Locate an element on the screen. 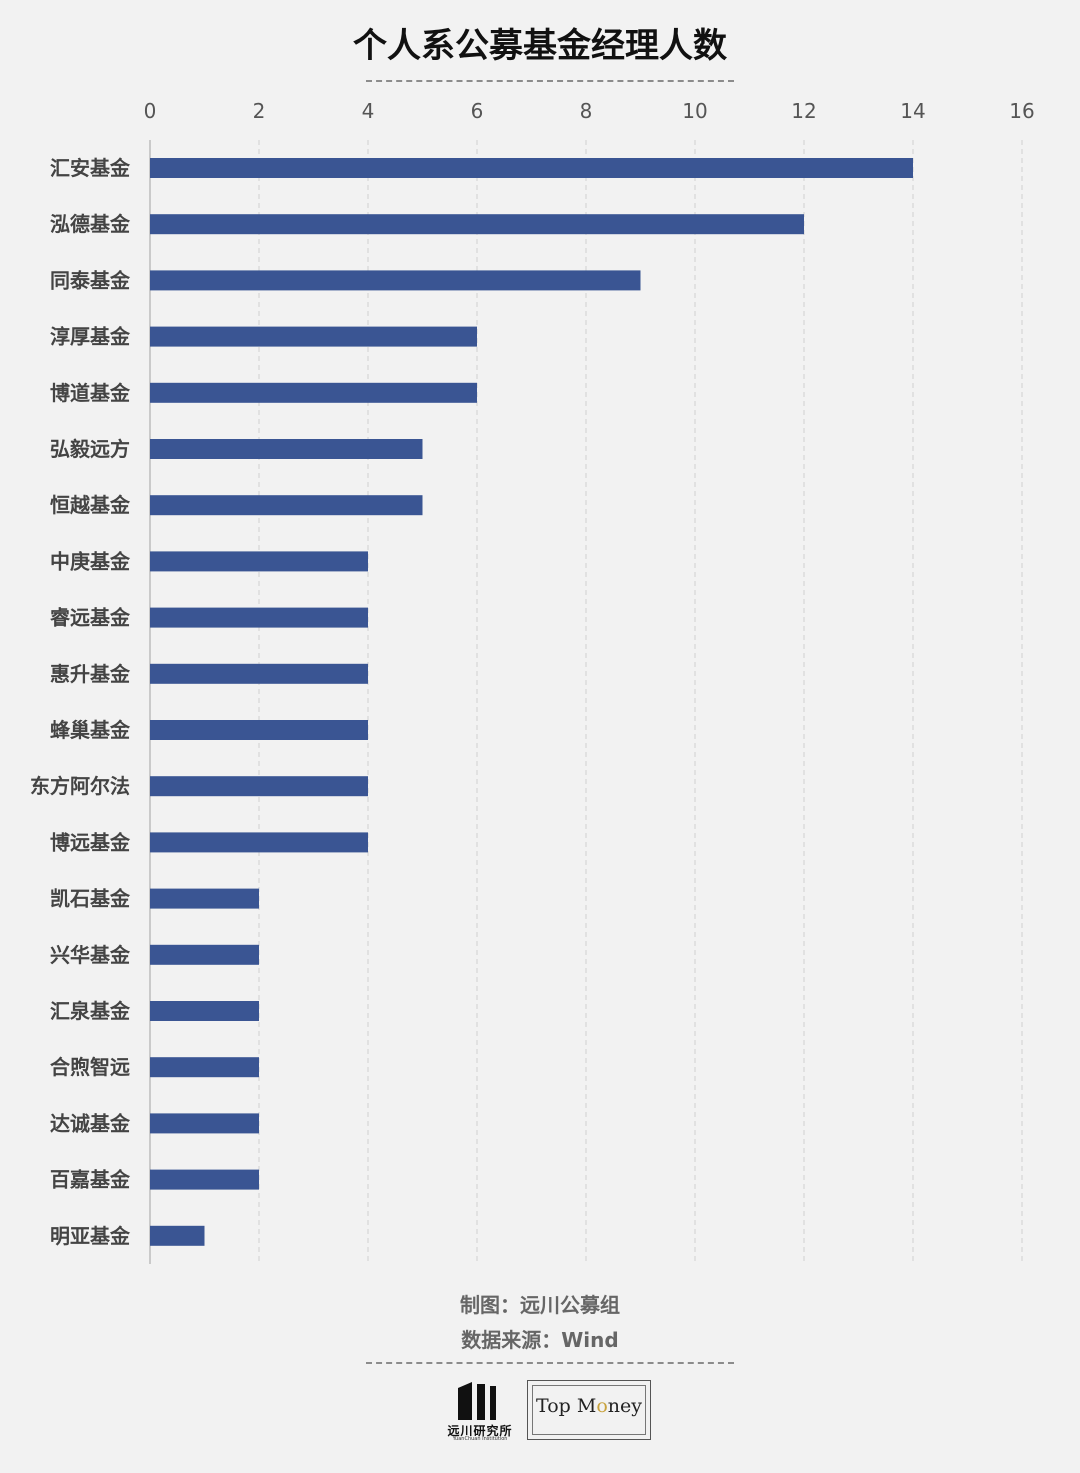 This screenshot has width=1080, height=1473. x-tick-label: 14 is located at coordinates (912, 111).